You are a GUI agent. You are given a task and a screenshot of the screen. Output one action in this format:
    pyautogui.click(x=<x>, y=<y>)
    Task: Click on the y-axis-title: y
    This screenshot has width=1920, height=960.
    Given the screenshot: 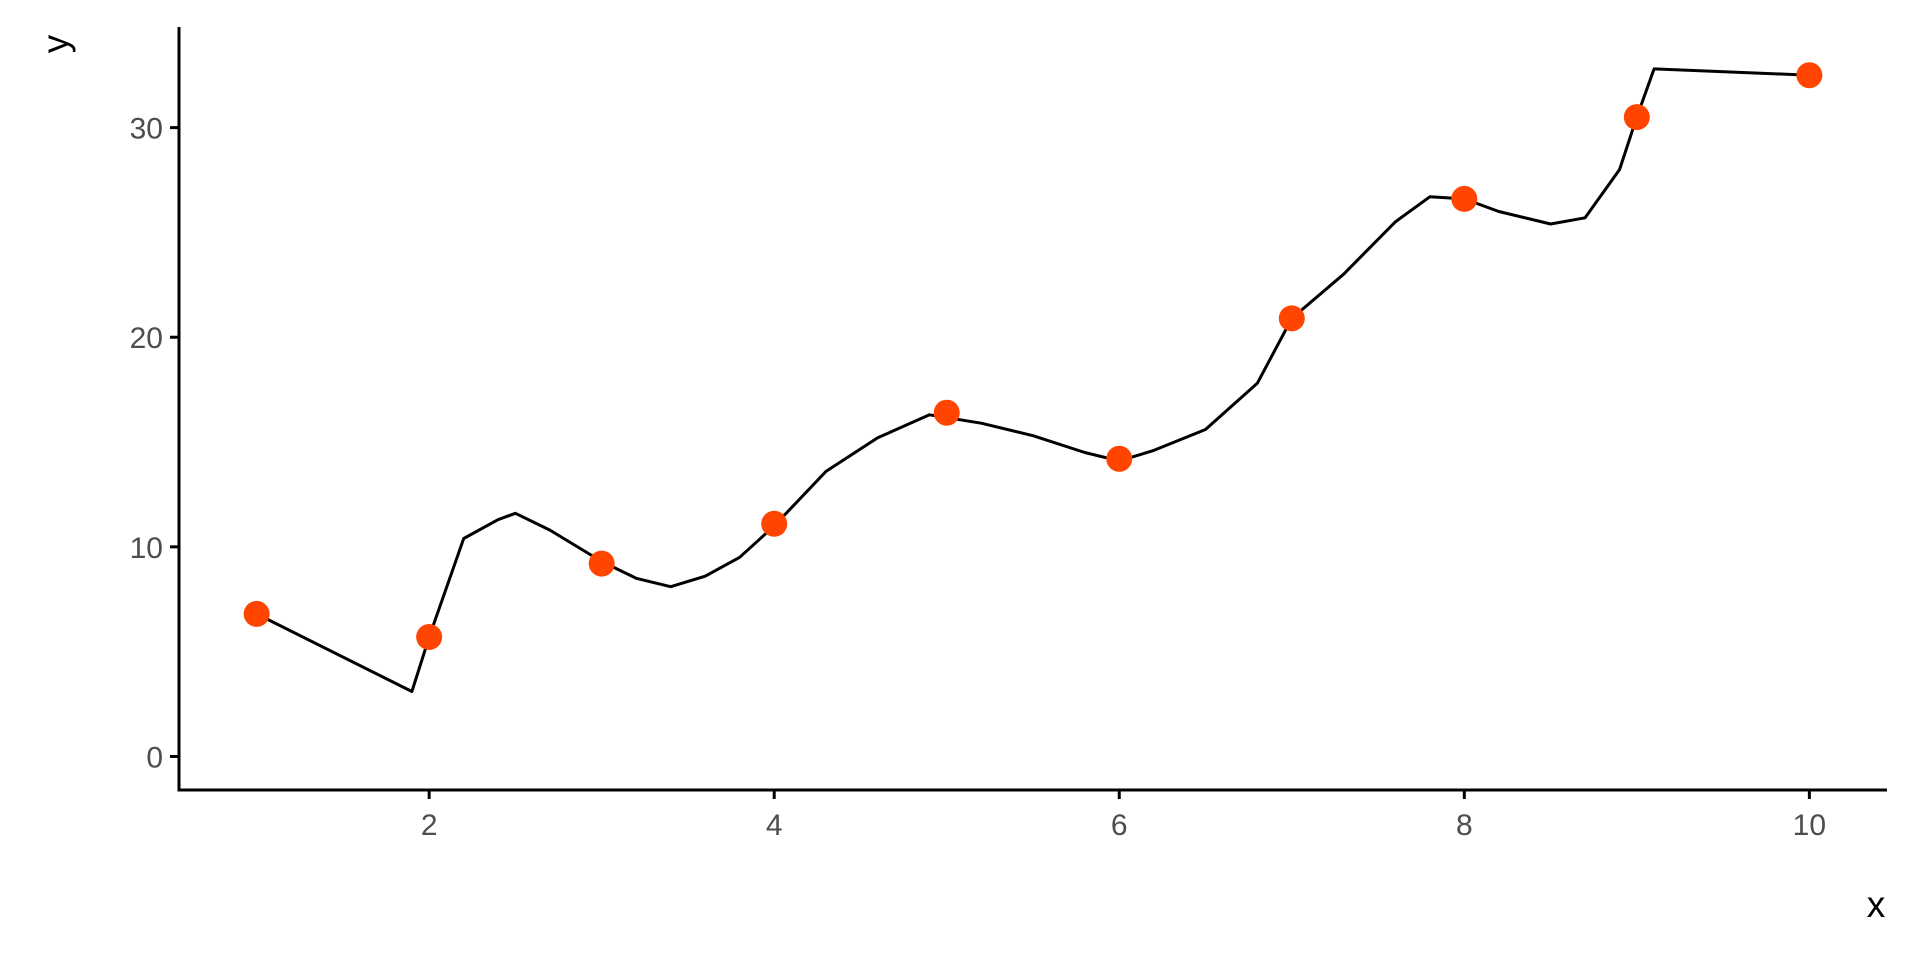 What is the action you would take?
    pyautogui.click(x=55, y=43)
    